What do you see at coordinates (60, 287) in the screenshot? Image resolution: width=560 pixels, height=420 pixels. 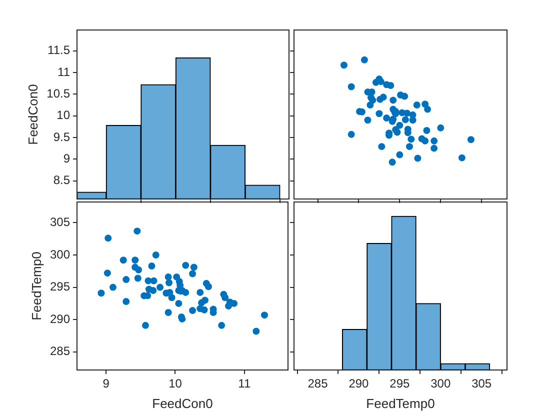 I see `y-tick-label: 295` at bounding box center [60, 287].